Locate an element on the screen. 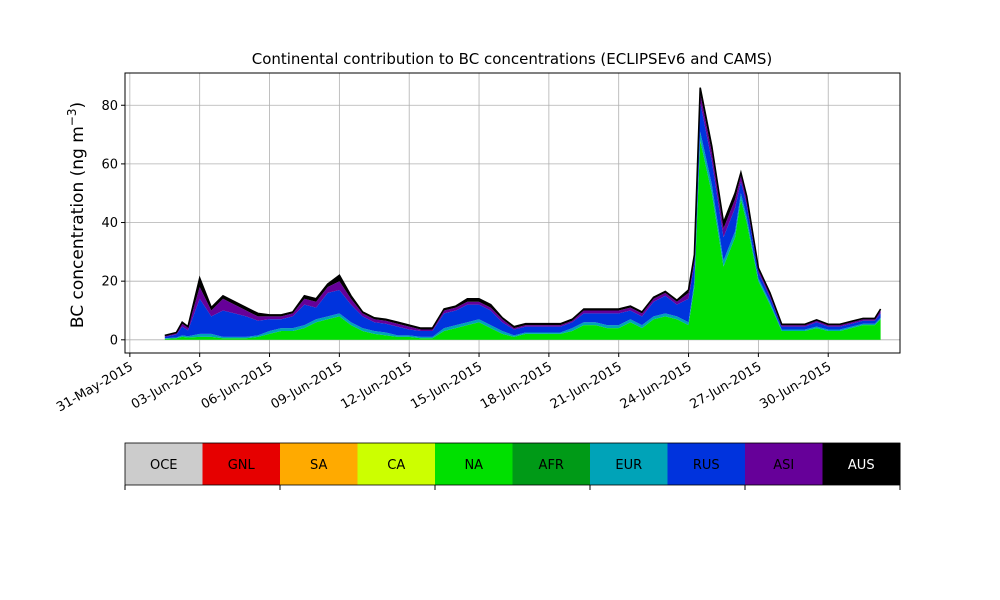 This screenshot has height=600, width=1000. x-tick-label: 15-Jun-2015 is located at coordinates (446, 385).